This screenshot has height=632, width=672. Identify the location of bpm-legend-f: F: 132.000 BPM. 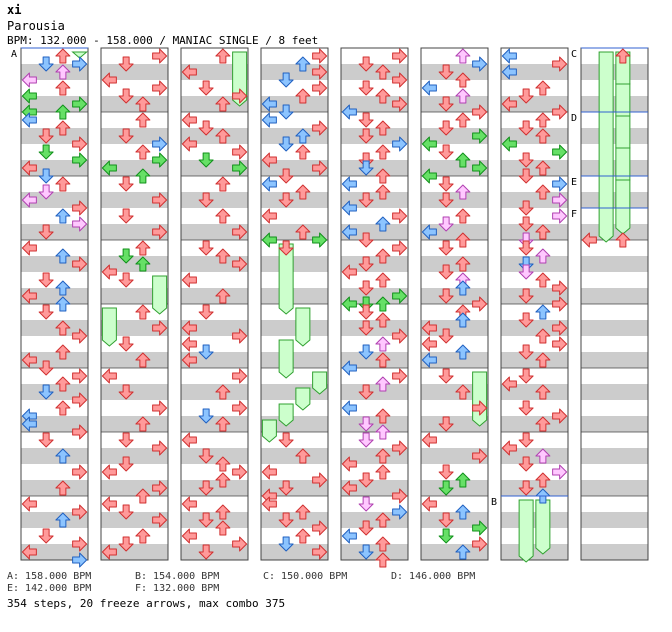
(177, 588).